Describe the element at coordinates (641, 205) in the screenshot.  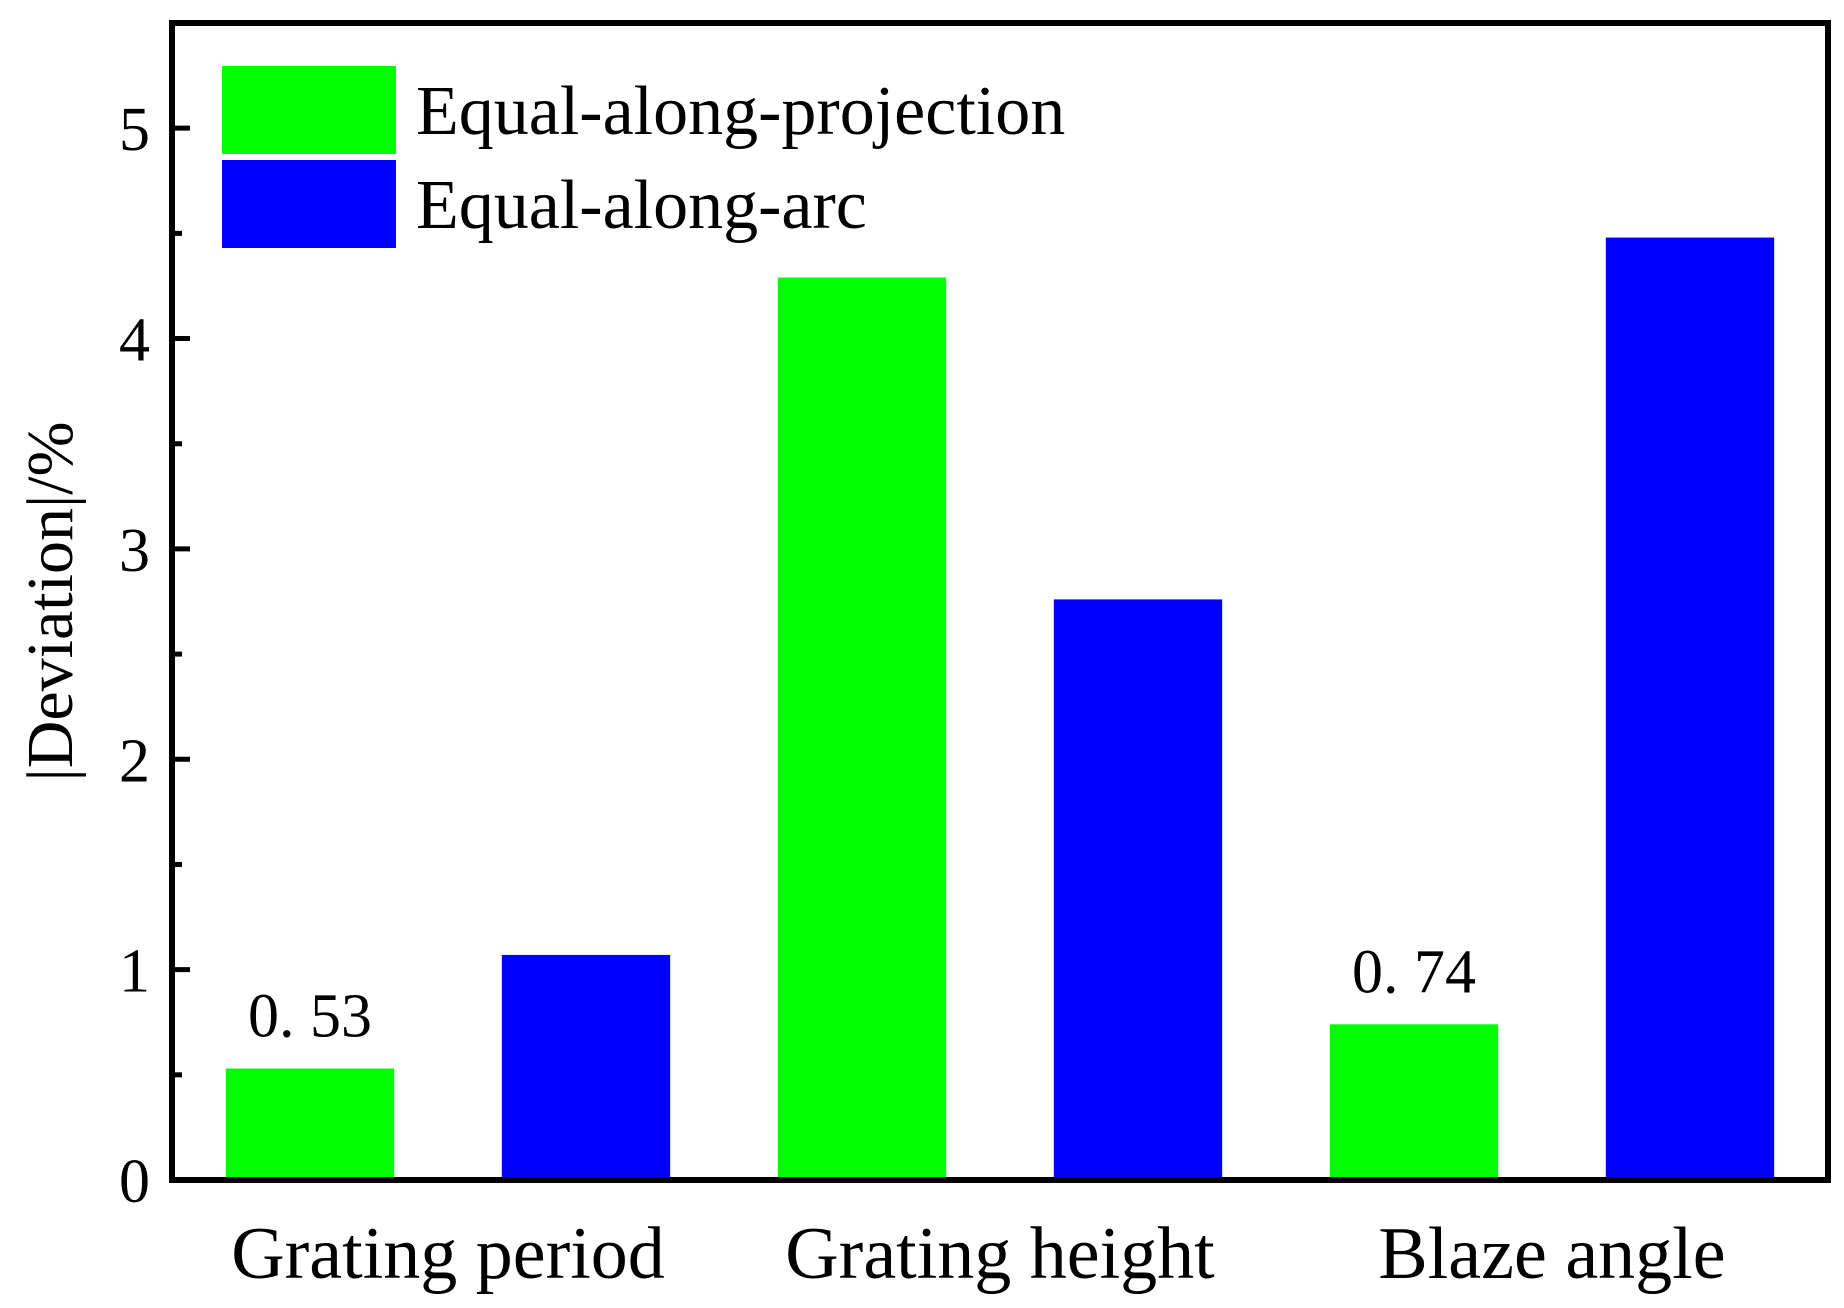
I see `legend-label-equal-along-arc: Equal-along-arc` at that location.